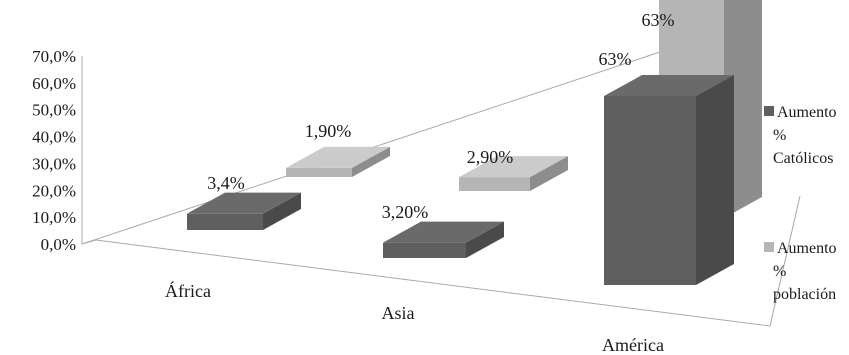 The height and width of the screenshot is (355, 849). I want to click on bar-catolicos-1-top, so click(443, 232).